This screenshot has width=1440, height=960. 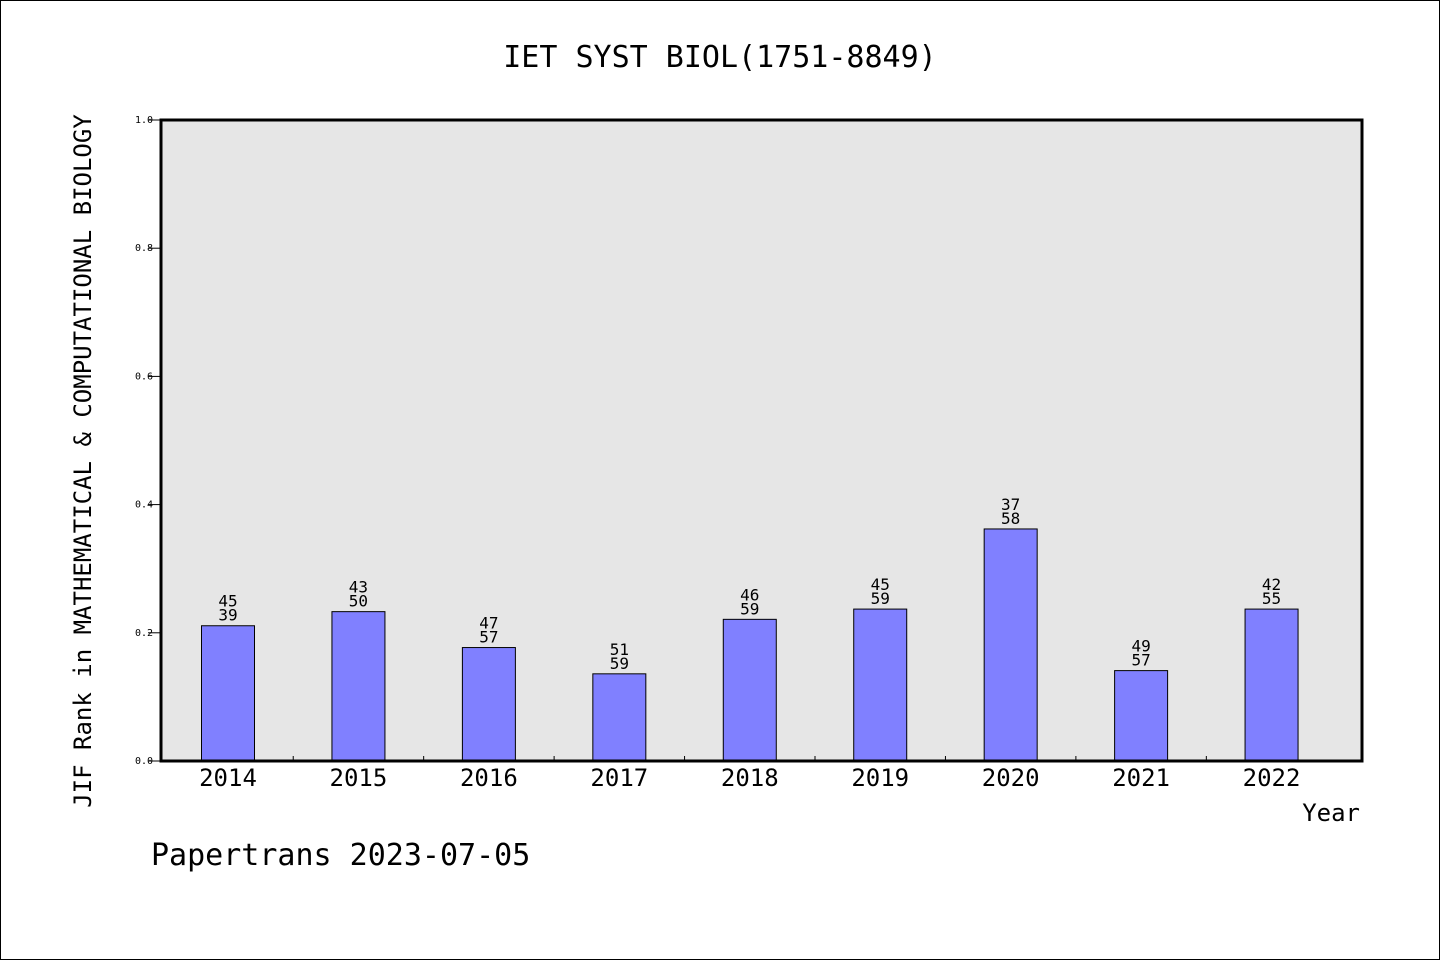 I want to click on x-tick-label-2015: 2015, so click(x=359, y=778).